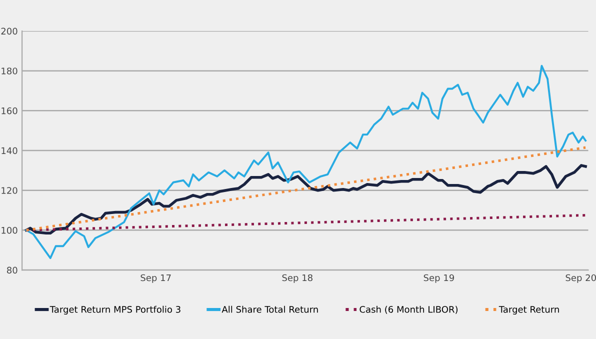 The image size is (596, 339). Describe the element at coordinates (115, 310) in the screenshot. I see `legend-label: Target Return MPS Portfolio 3` at that location.